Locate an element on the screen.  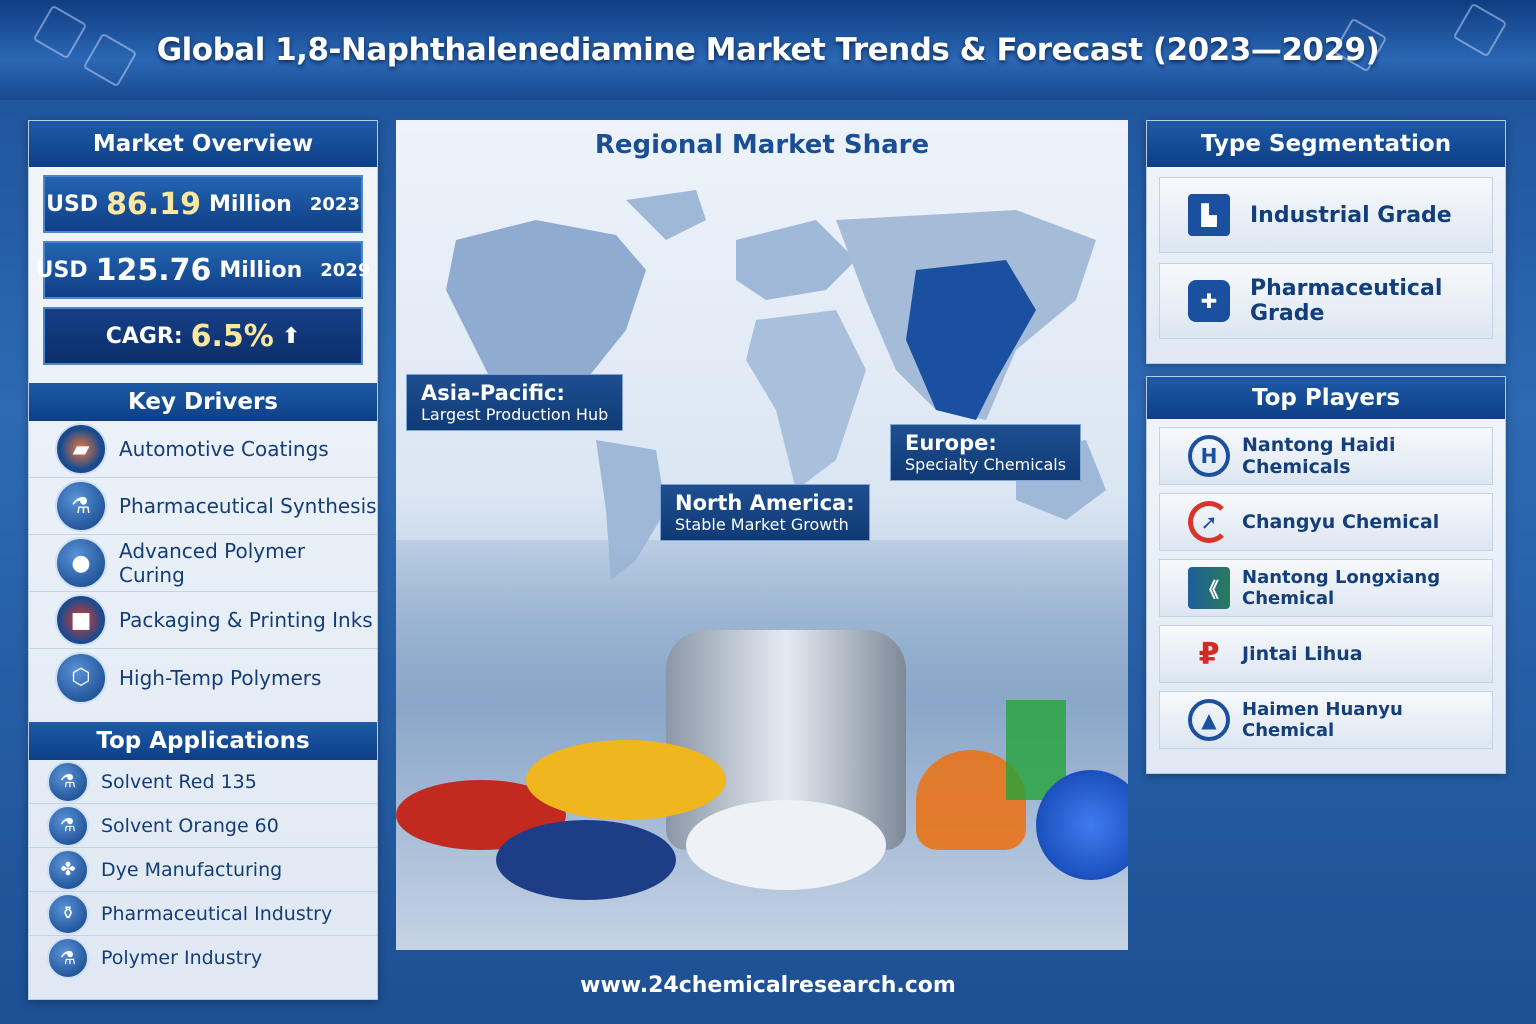
asia-pacific-label: Asia-Pacific: Largest Production Hub is located at coordinates (515, 402).